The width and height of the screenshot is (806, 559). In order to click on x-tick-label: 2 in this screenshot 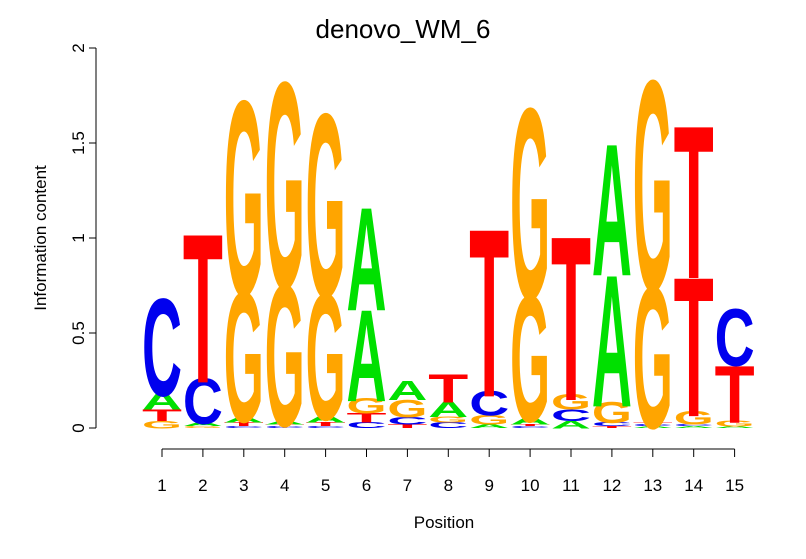, I will do `click(202, 485)`.